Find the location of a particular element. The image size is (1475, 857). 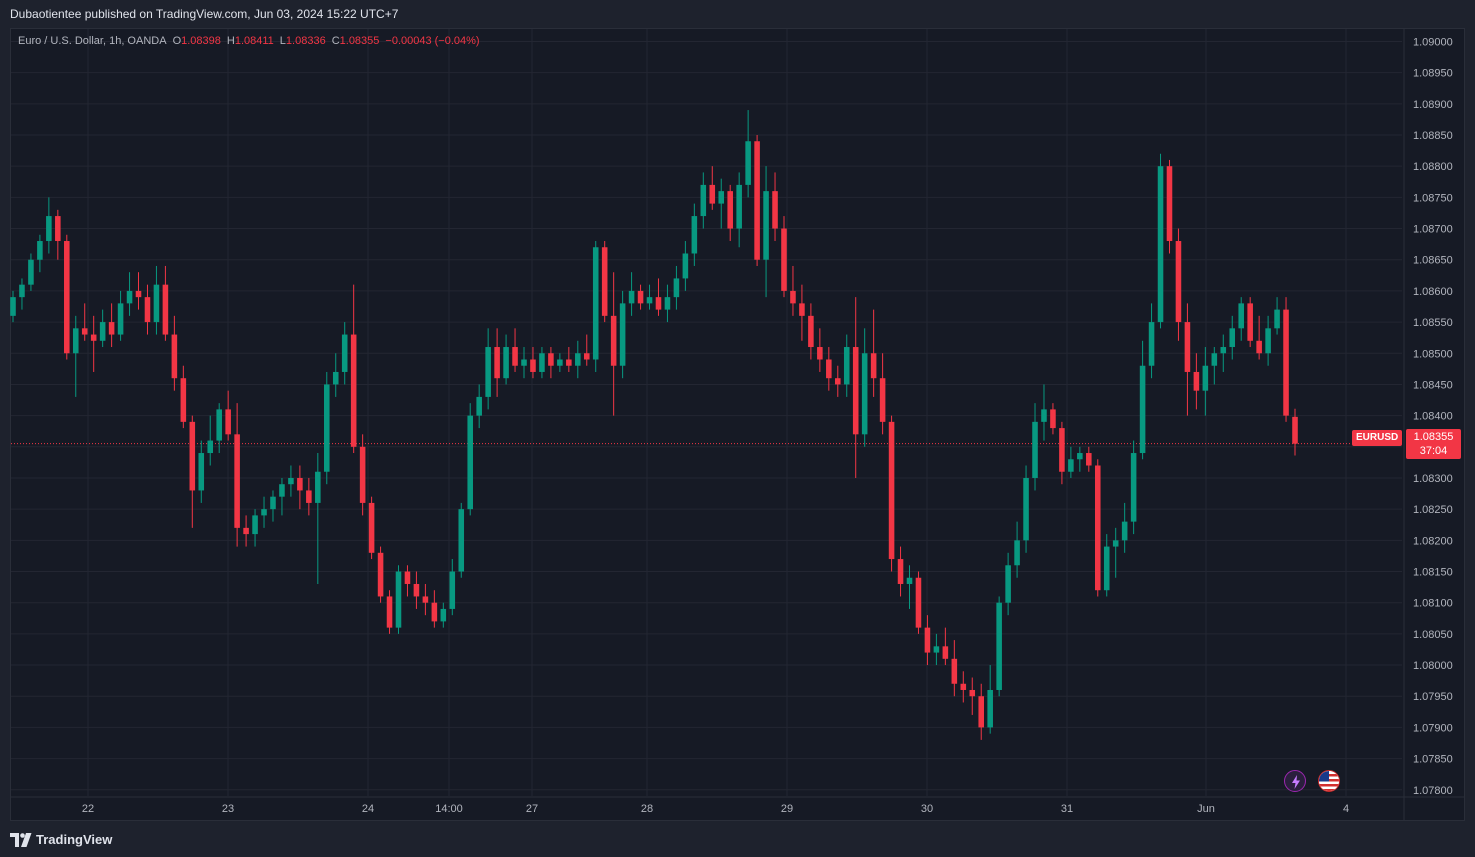

last-price-value: 1.08355 is located at coordinates (1433, 437).